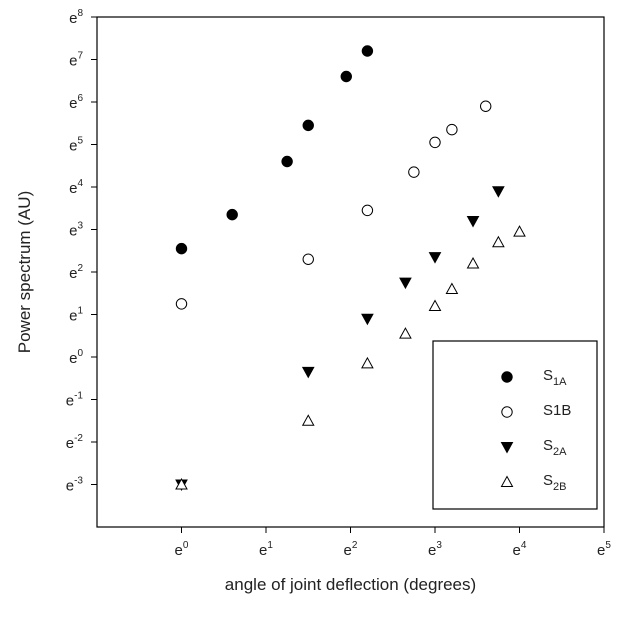 This screenshot has height=618, width=632. What do you see at coordinates (515, 425) in the screenshot?
I see `legend` at bounding box center [515, 425].